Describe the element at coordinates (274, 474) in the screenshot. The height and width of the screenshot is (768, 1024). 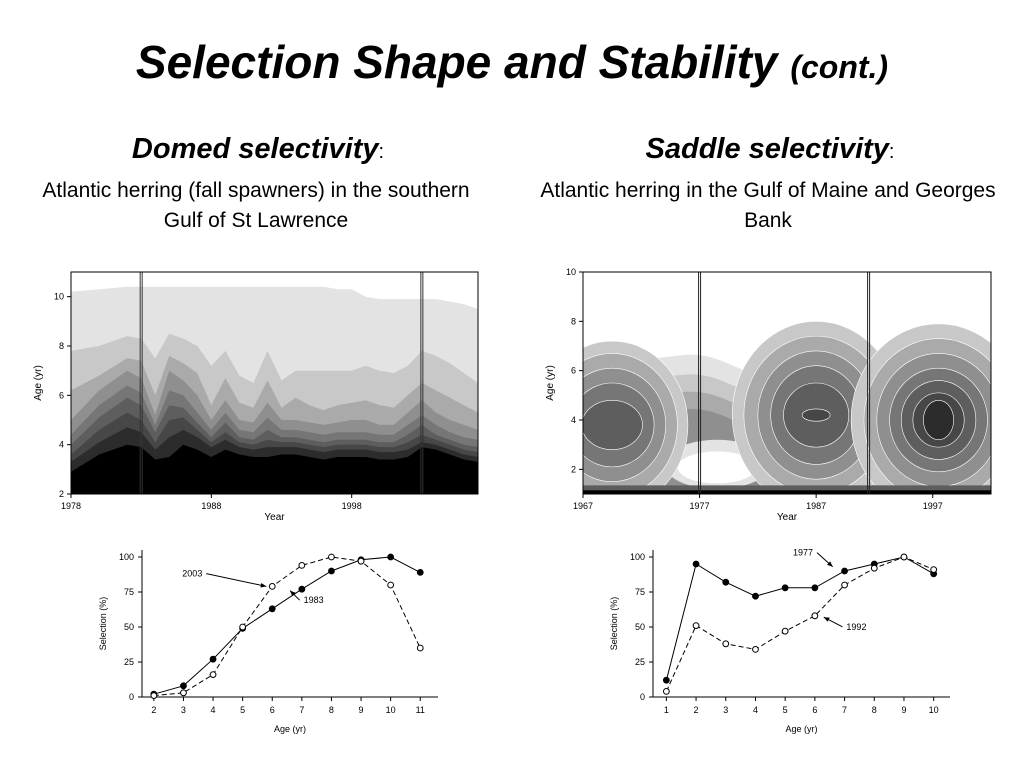
I see `domed-contour-band` at that location.